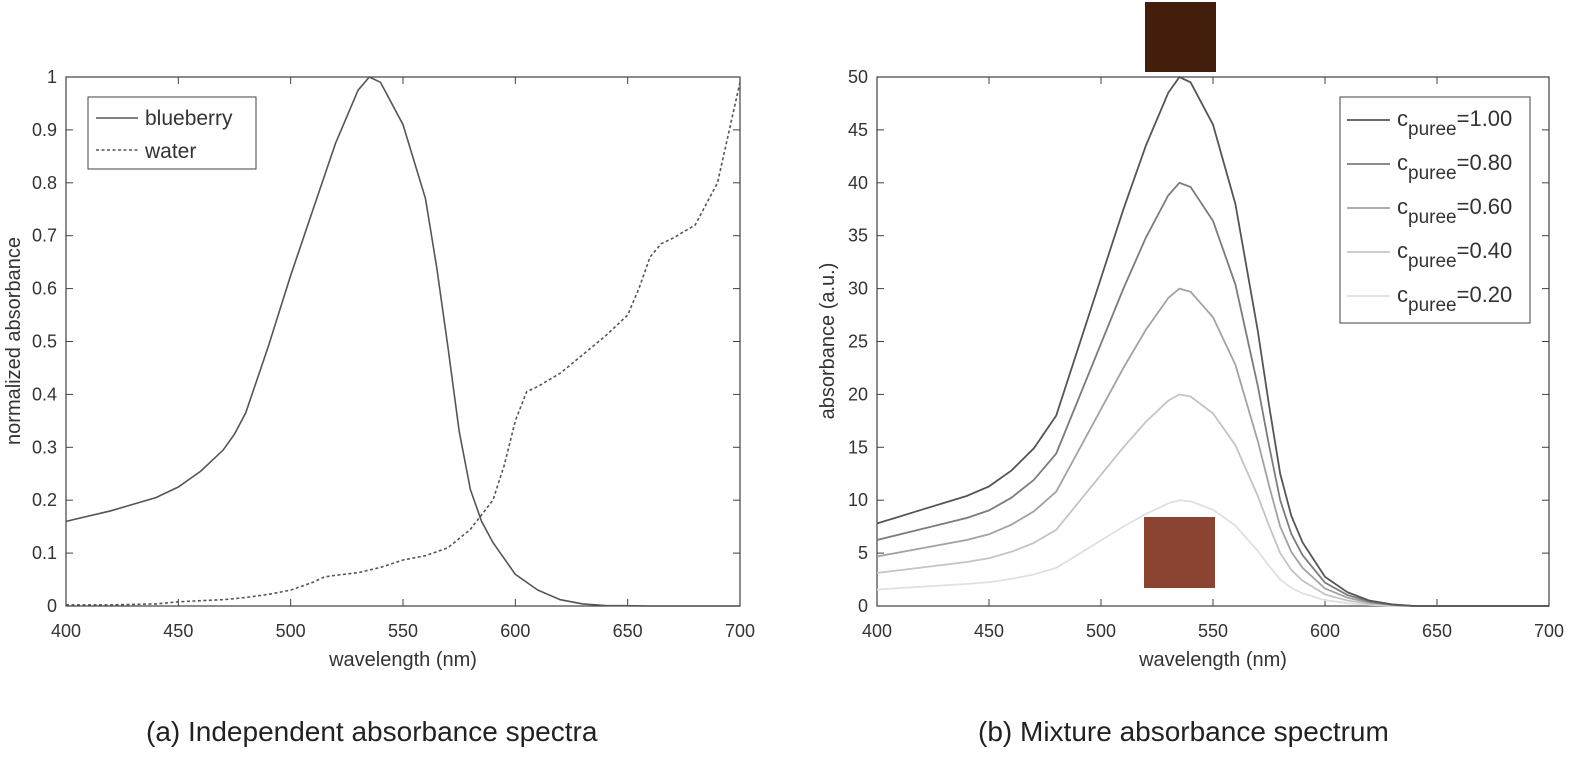 The width and height of the screenshot is (1584, 776). Describe the element at coordinates (989, 631) in the screenshot. I see `chart-b-xtick-label: 450` at that location.